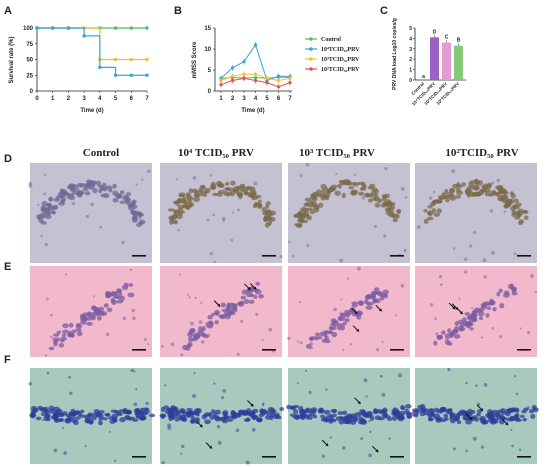 This screenshot has width=550, height=467. I want to click on chart-b-xtick-label: 6, so click(279, 99).